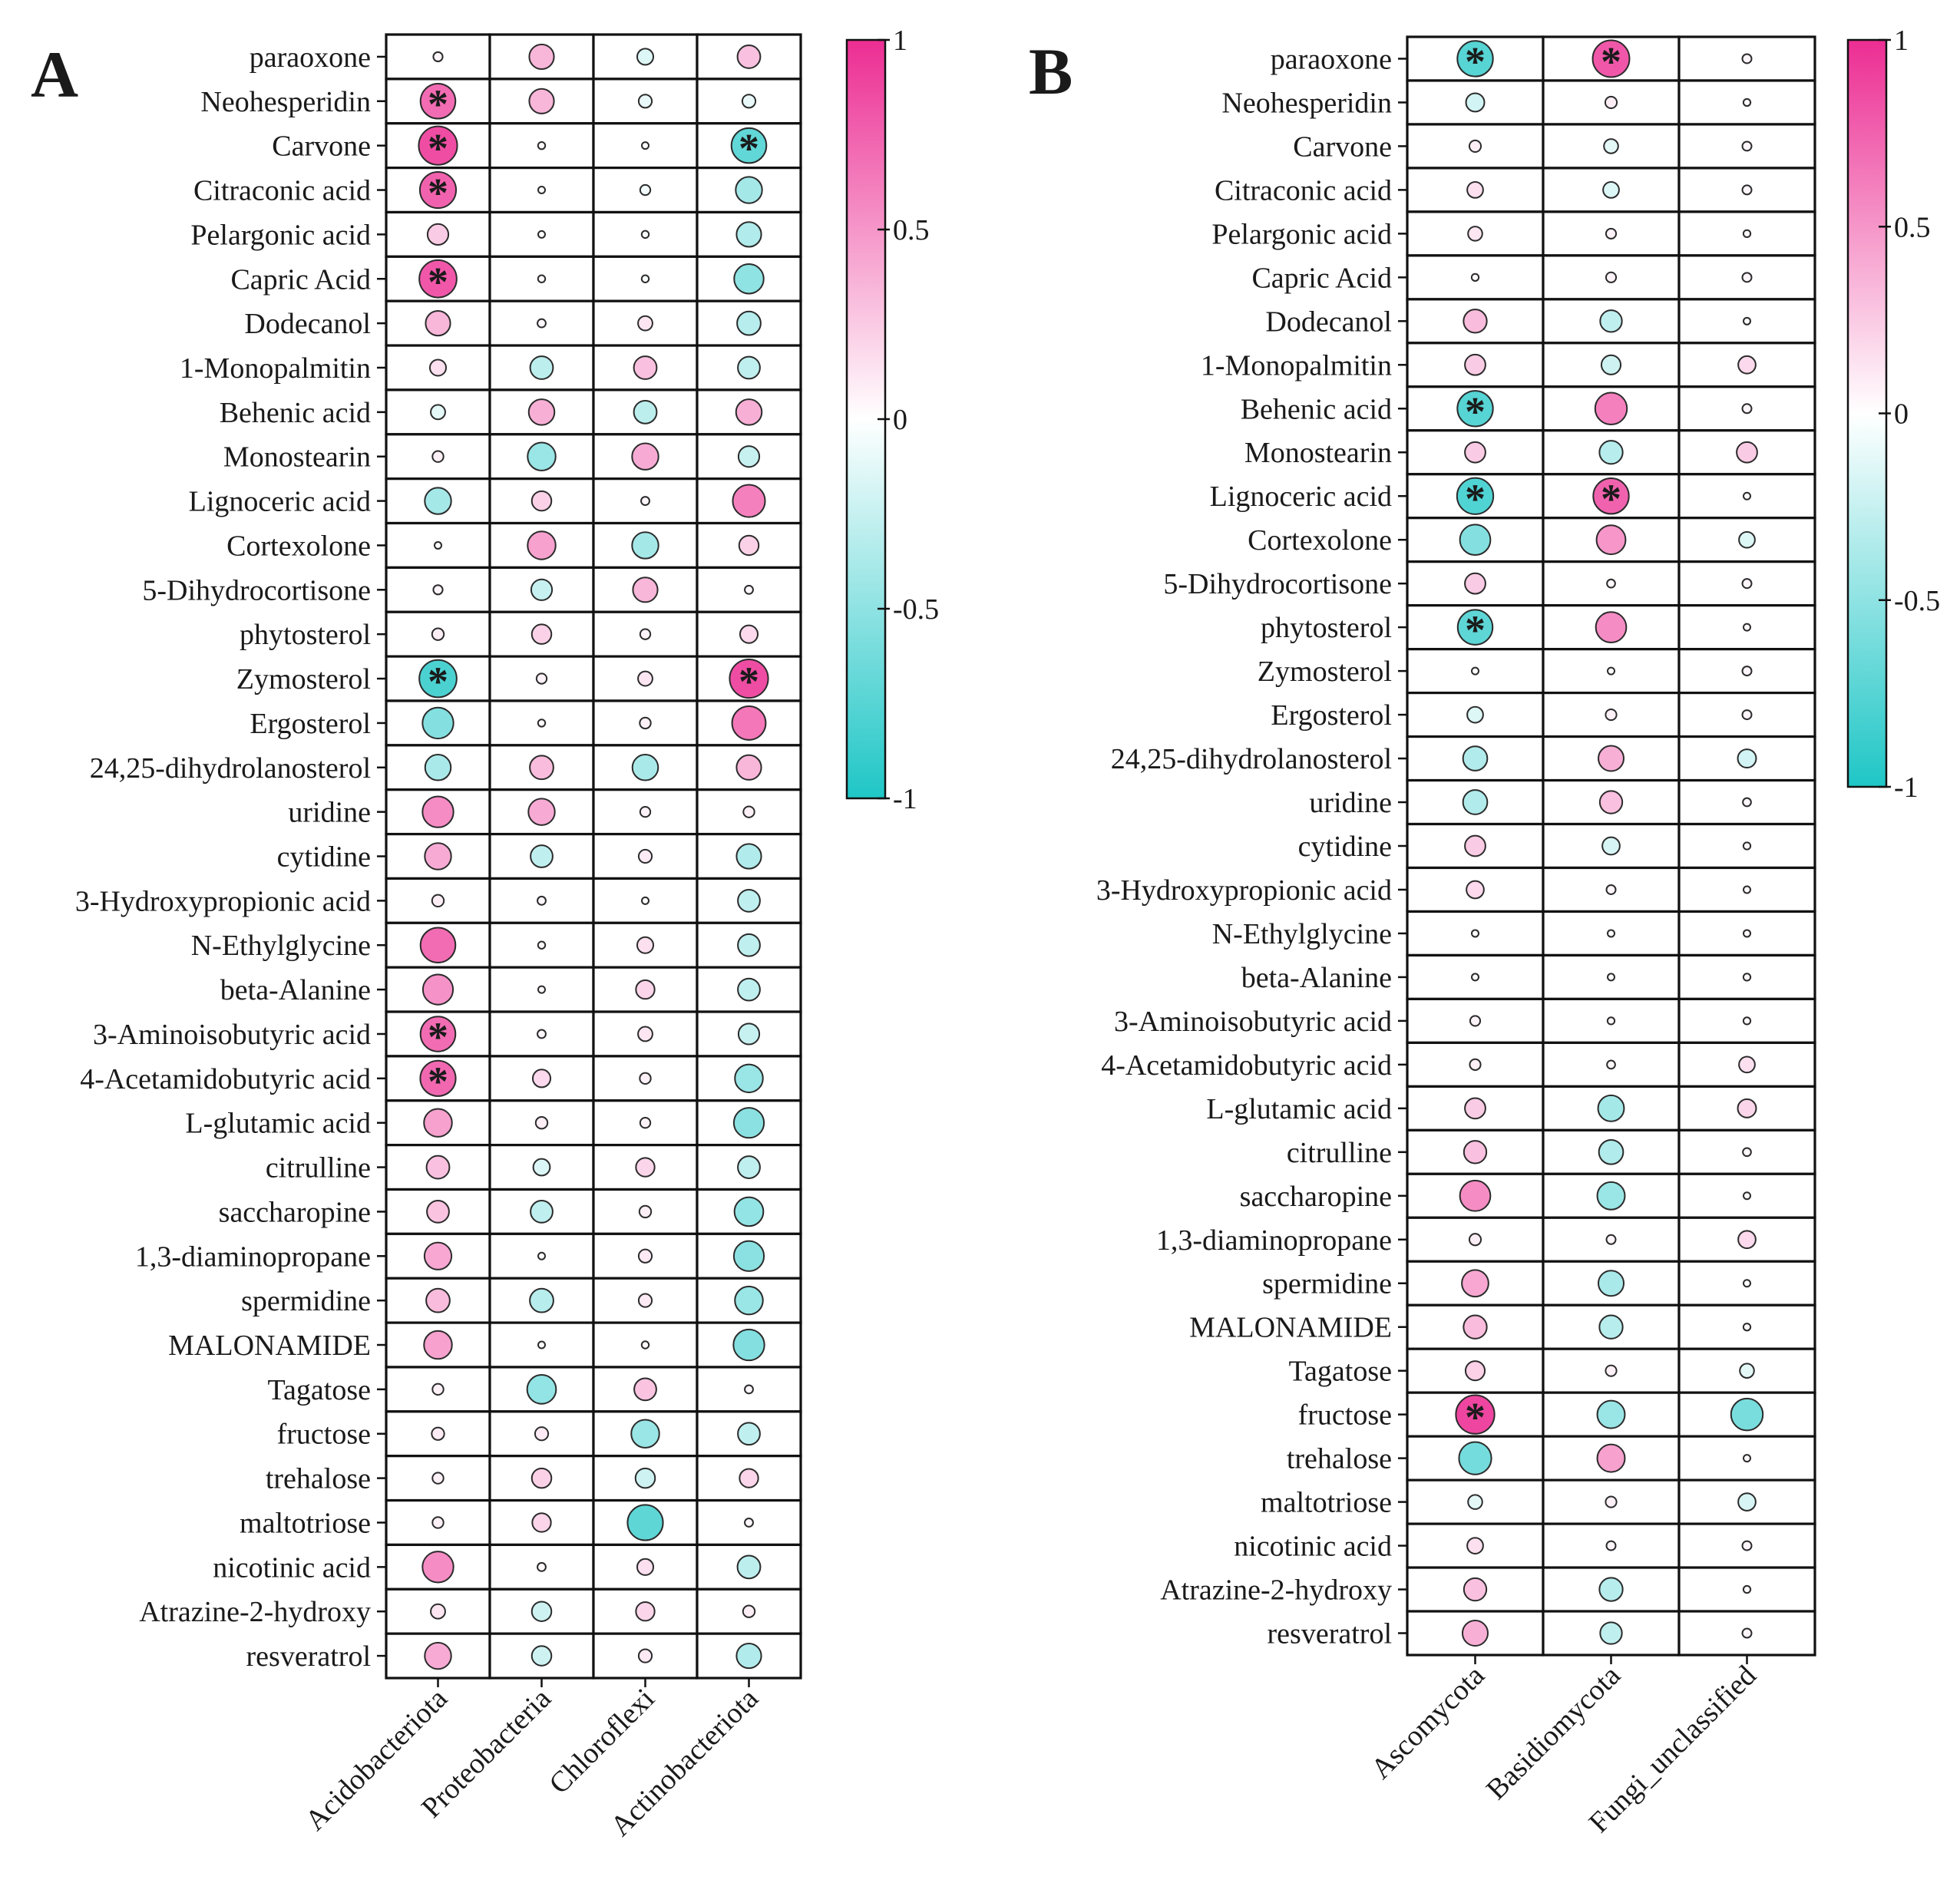 This screenshot has width=1960, height=1893. I want to click on row-label: Zymosterol, so click(1325, 672).